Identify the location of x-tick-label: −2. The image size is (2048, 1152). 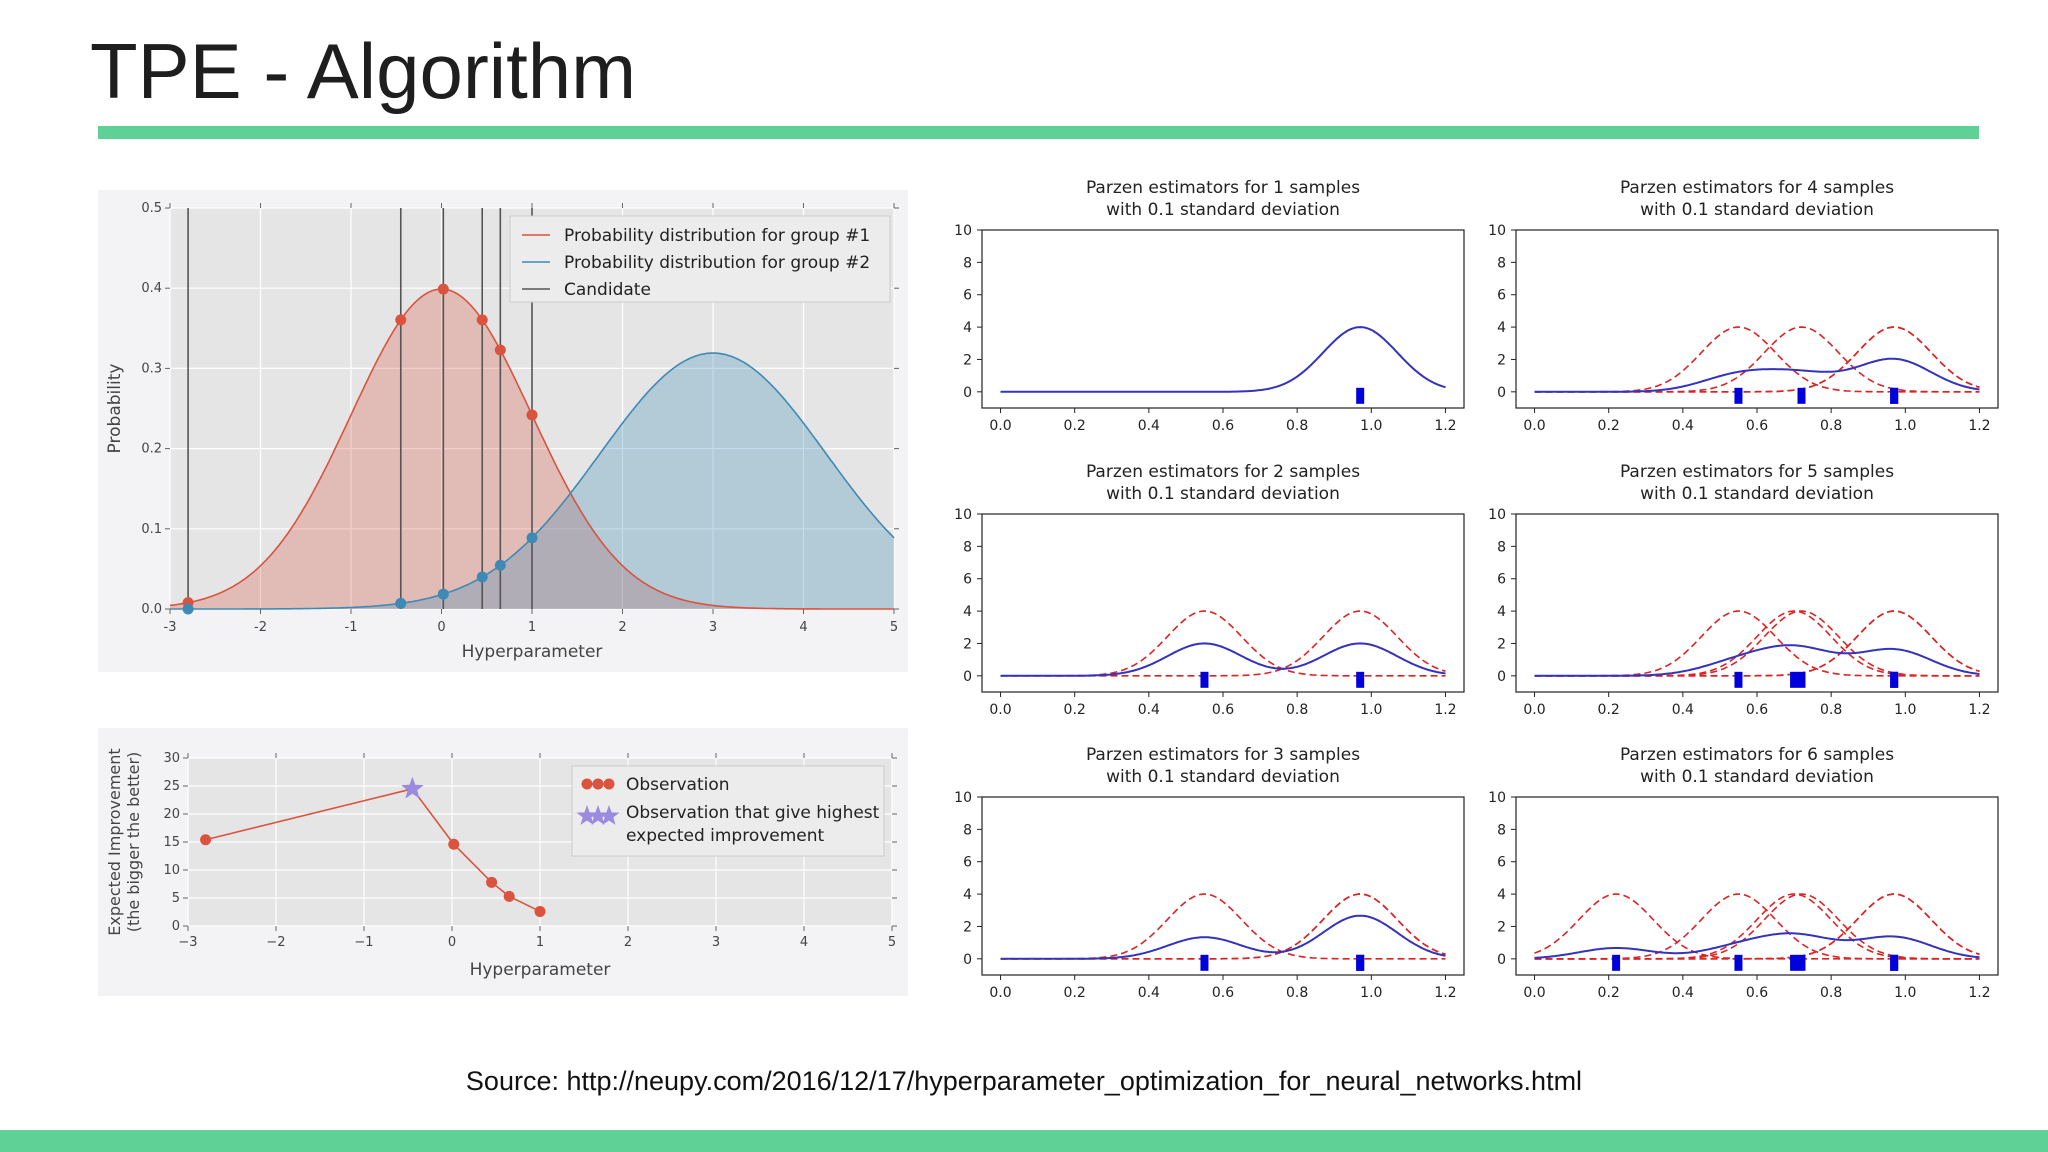
(275, 942).